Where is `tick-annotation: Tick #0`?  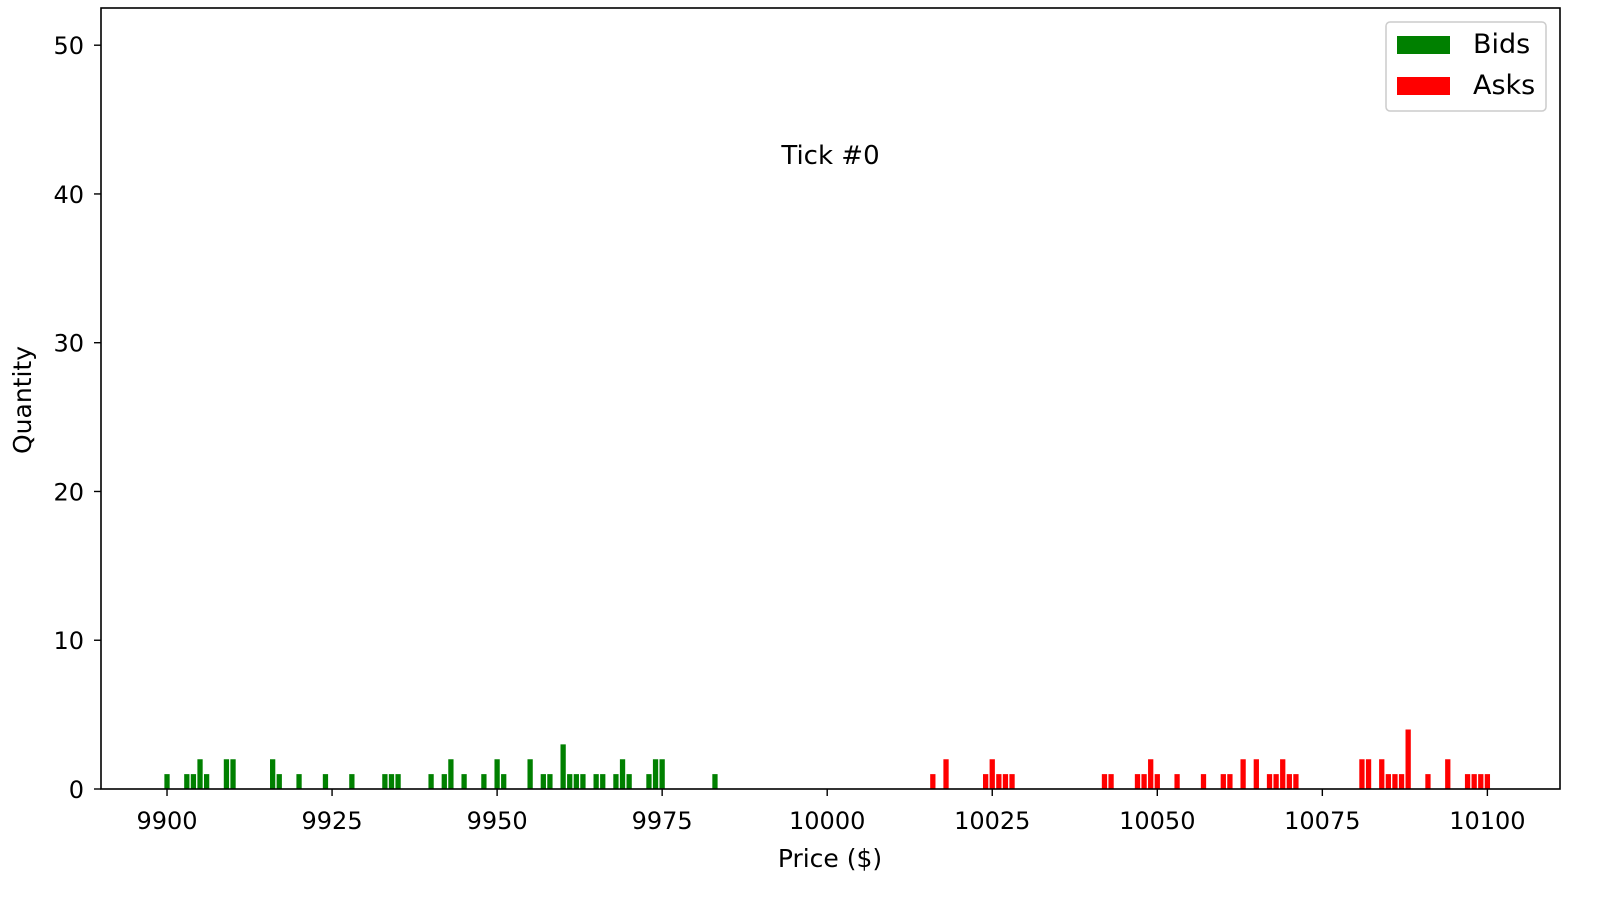 tick-annotation: Tick #0 is located at coordinates (829, 156).